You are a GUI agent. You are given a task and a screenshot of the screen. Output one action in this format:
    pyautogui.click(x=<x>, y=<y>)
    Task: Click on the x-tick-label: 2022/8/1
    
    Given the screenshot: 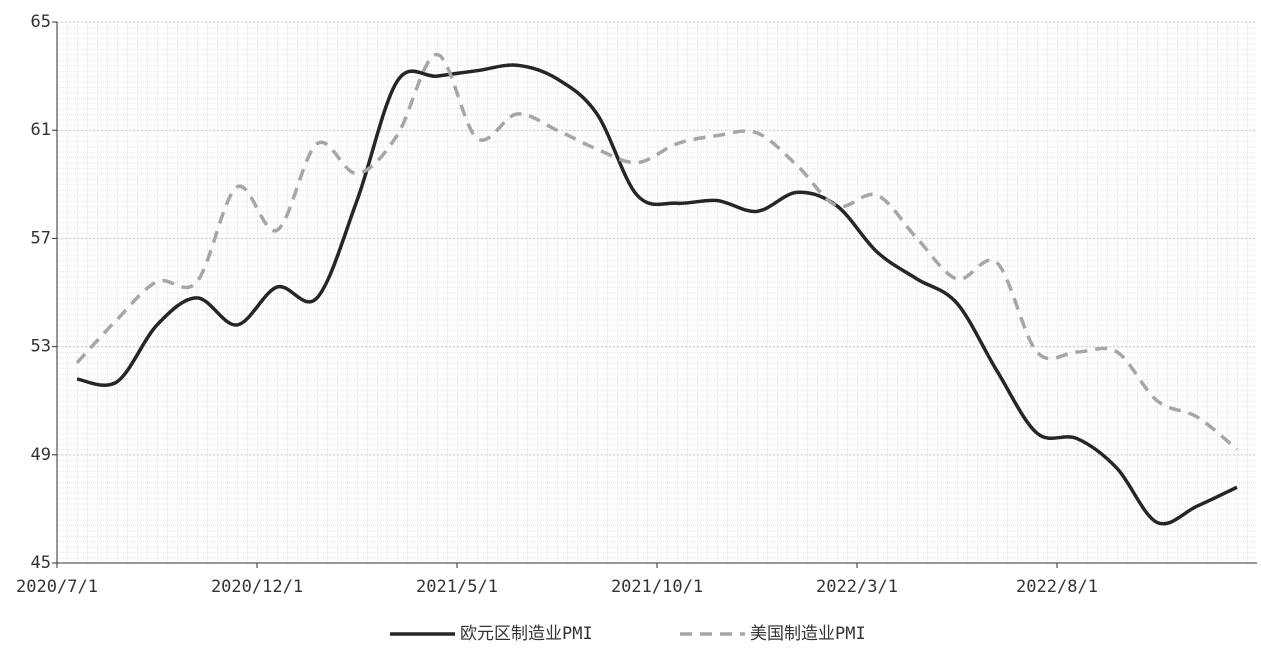 What is the action you would take?
    pyautogui.click(x=1057, y=587)
    